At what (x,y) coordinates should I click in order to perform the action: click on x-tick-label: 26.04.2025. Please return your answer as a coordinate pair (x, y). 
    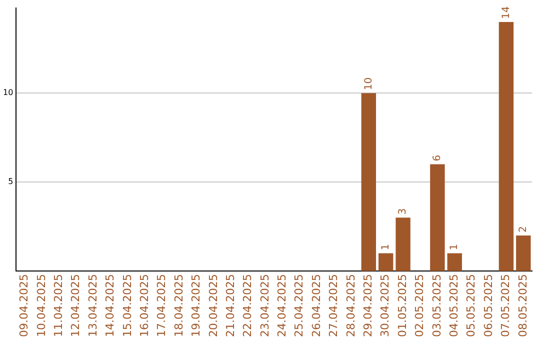
    Looking at the image, I should click on (316, 306).